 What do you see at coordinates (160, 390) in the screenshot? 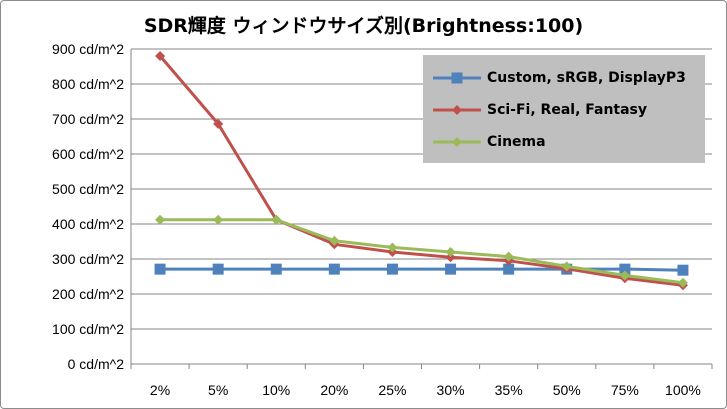
I see `x-tick-label: 2%` at bounding box center [160, 390].